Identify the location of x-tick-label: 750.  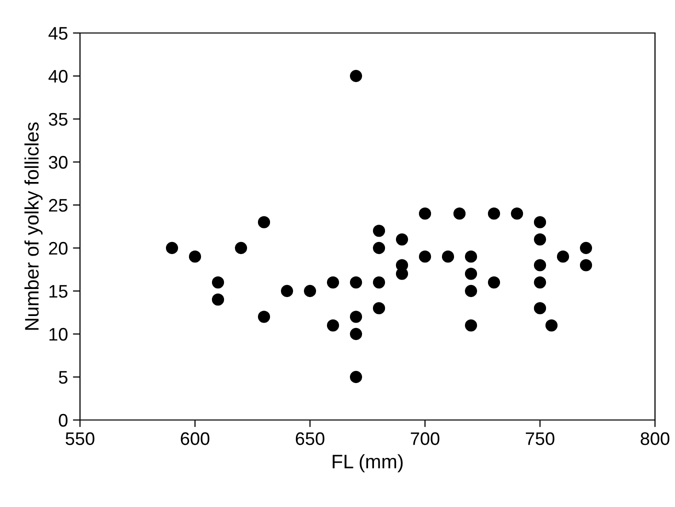
(540, 439).